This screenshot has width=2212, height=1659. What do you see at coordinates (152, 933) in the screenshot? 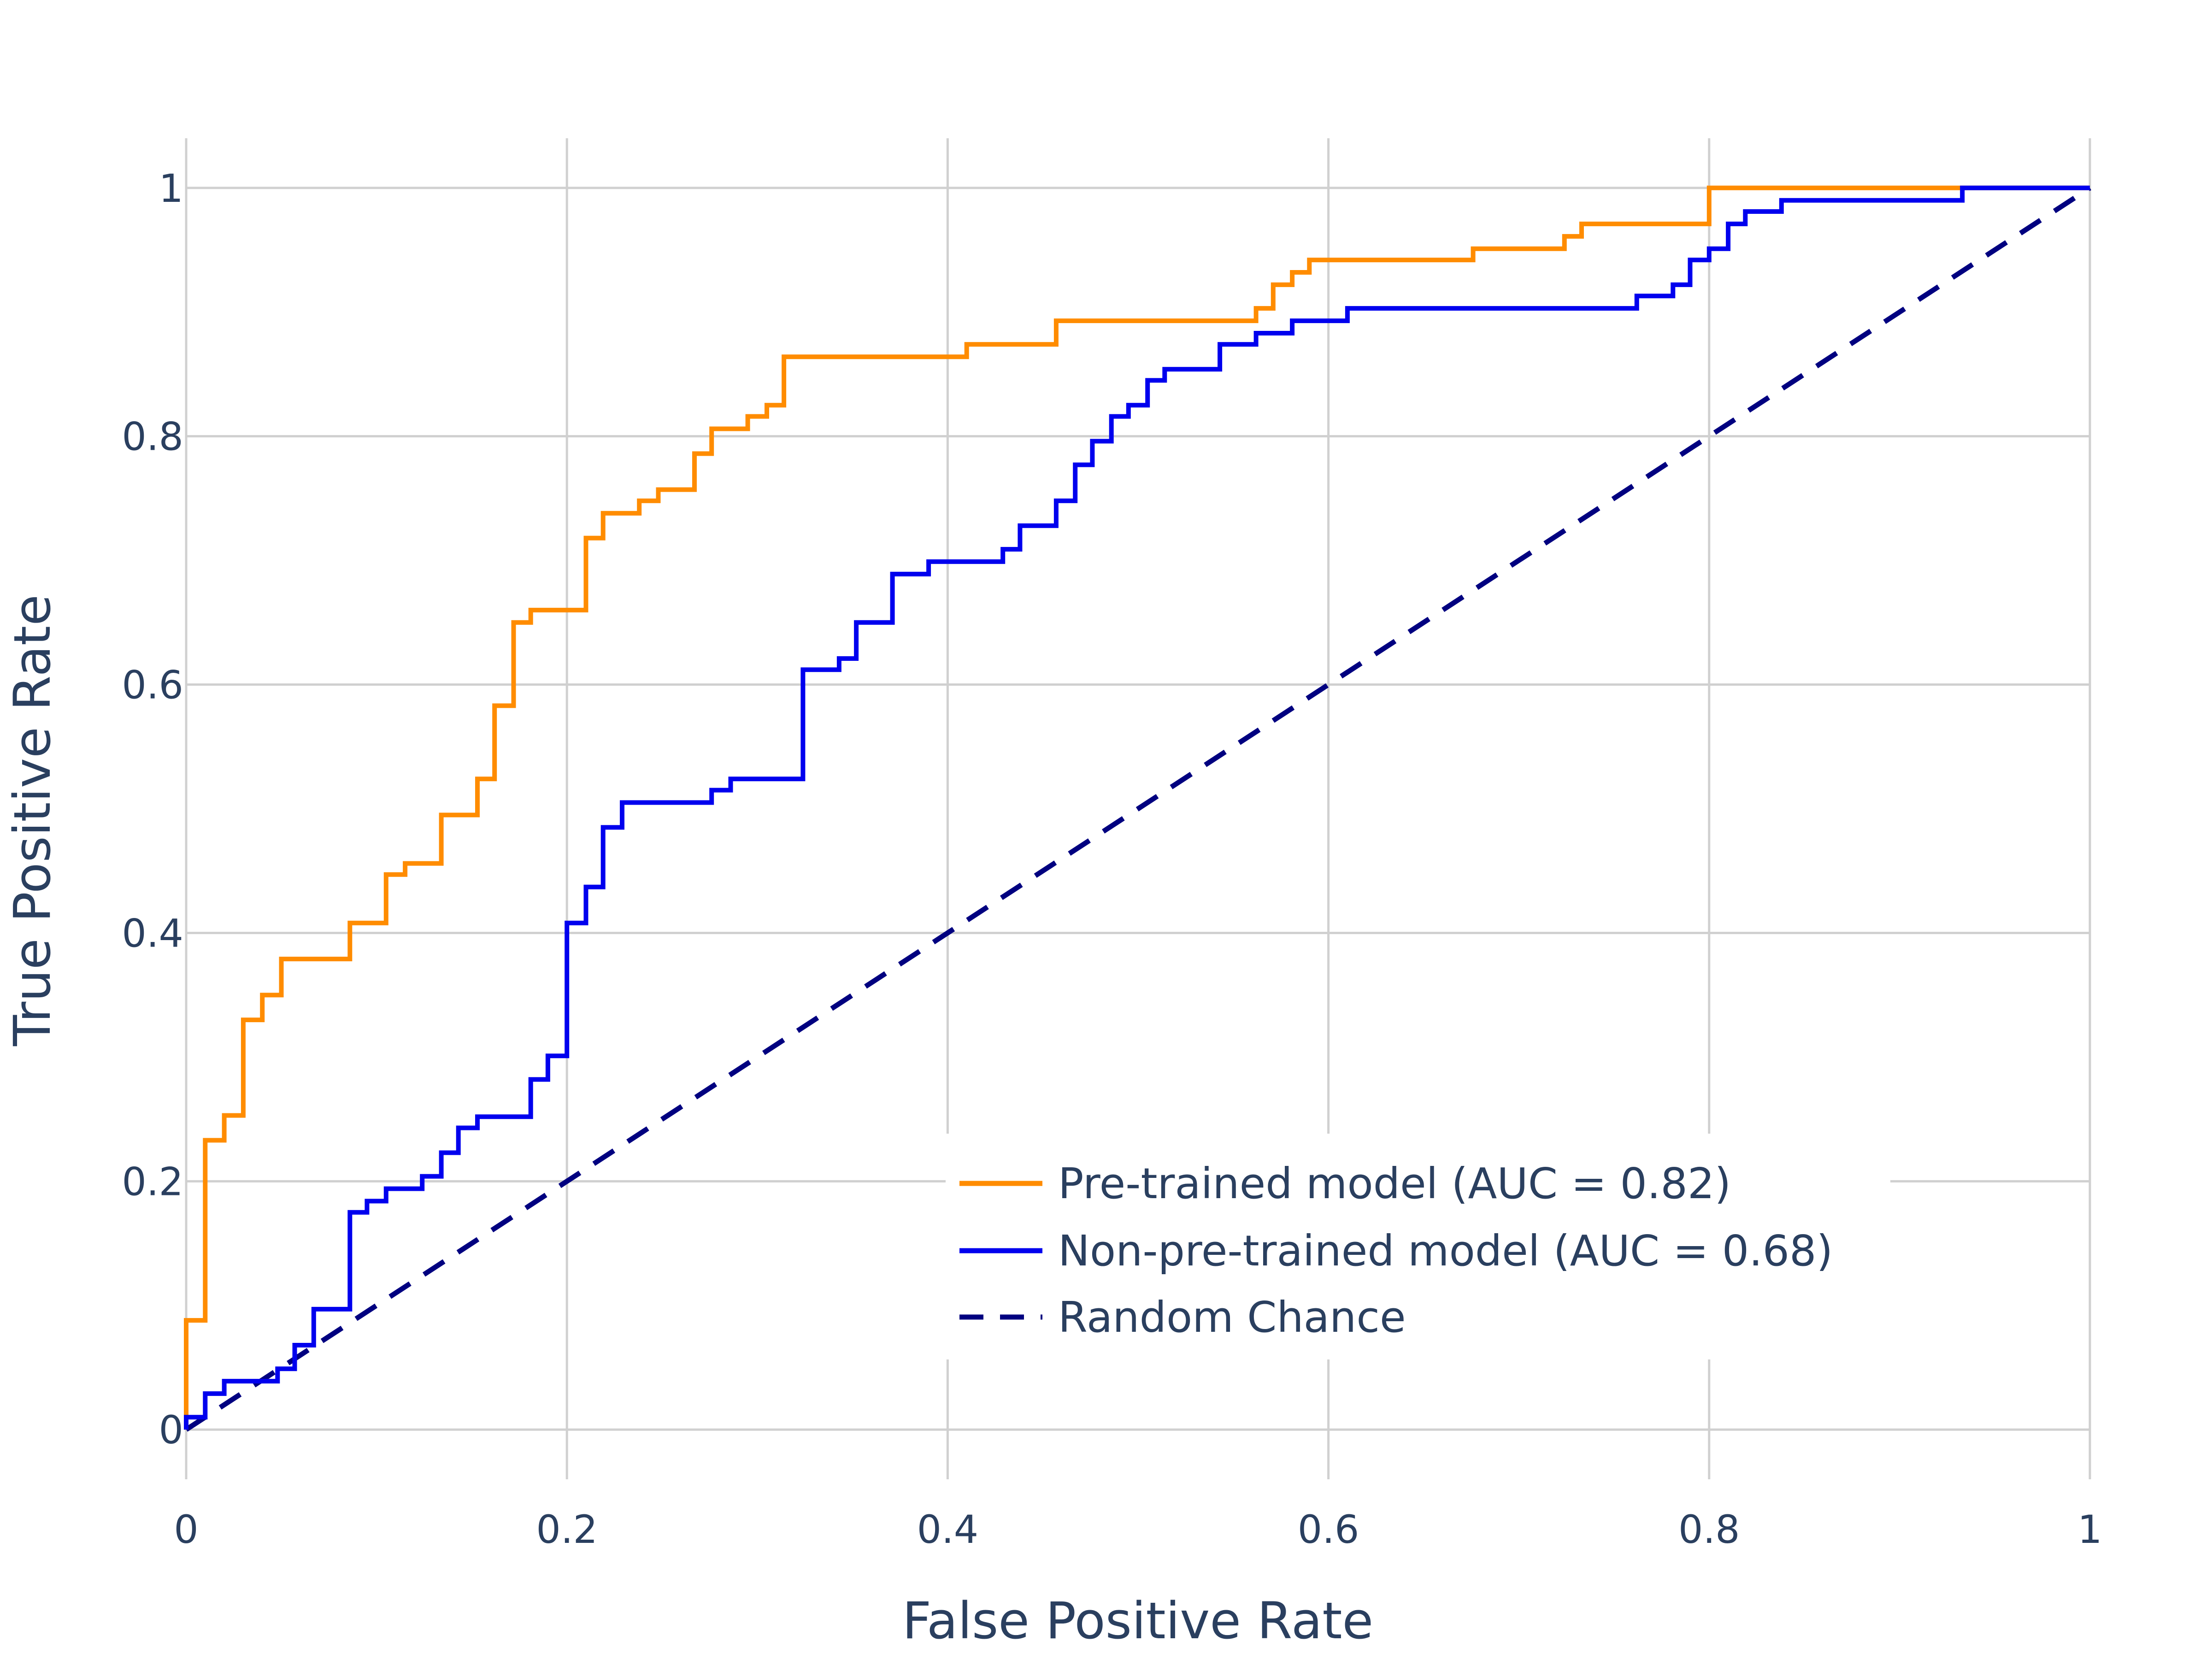
I see `y-tick-label: 0.4` at bounding box center [152, 933].